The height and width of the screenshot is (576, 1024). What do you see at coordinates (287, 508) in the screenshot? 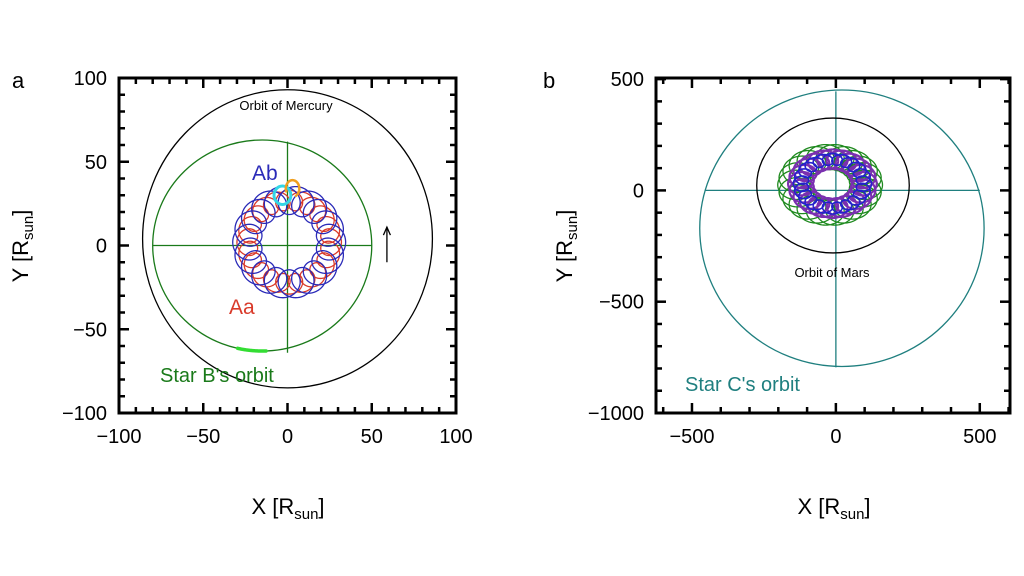
I see `x-axis-label-a: X [Rsun]` at bounding box center [287, 508].